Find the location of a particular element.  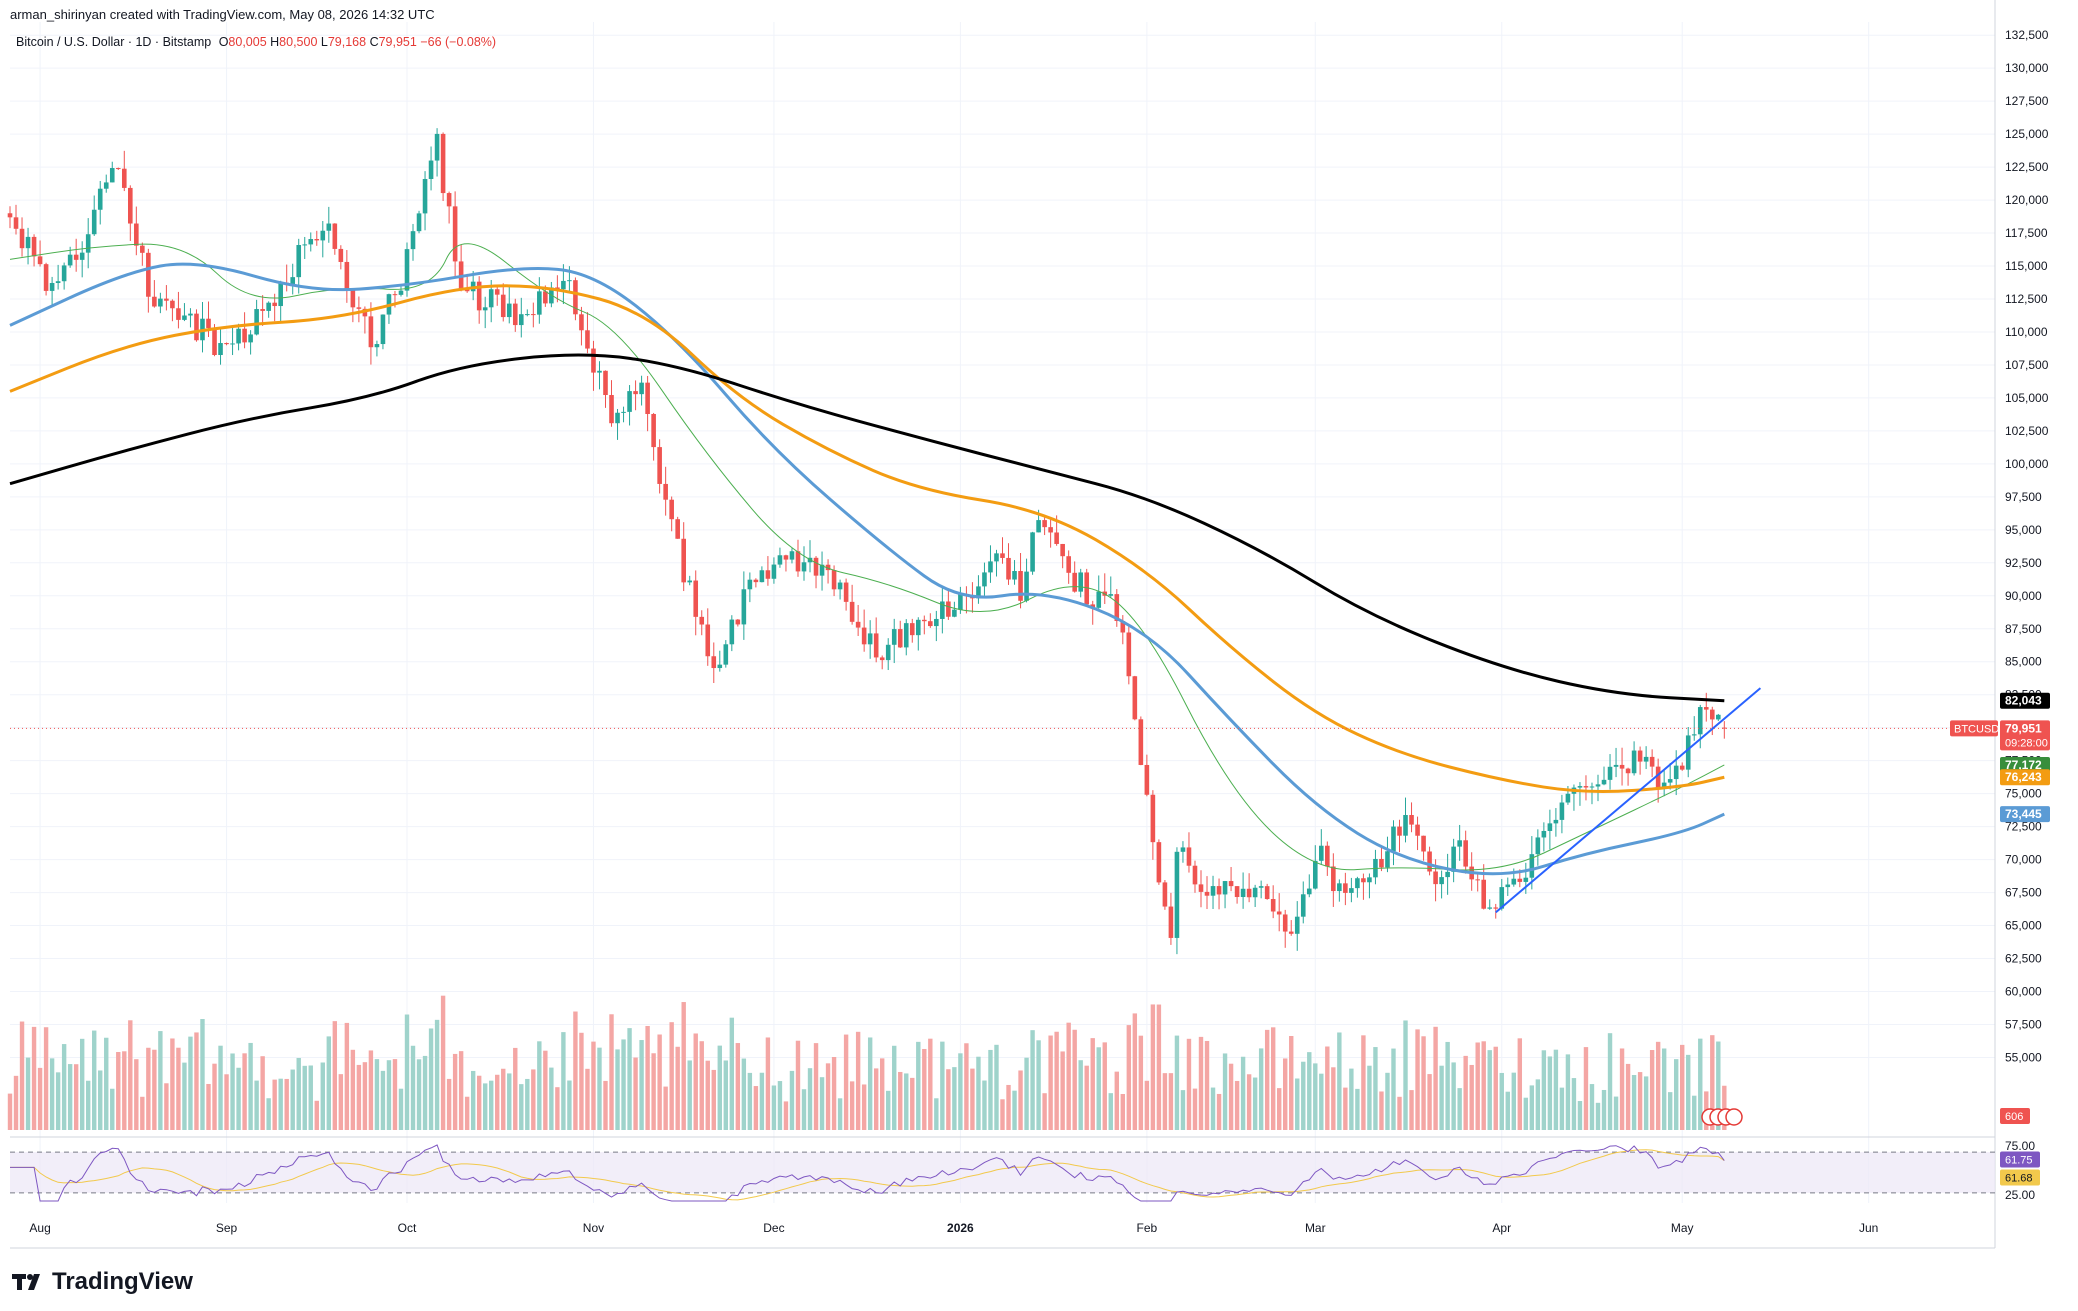

x-tick-label: 2026 is located at coordinates (960, 1228).